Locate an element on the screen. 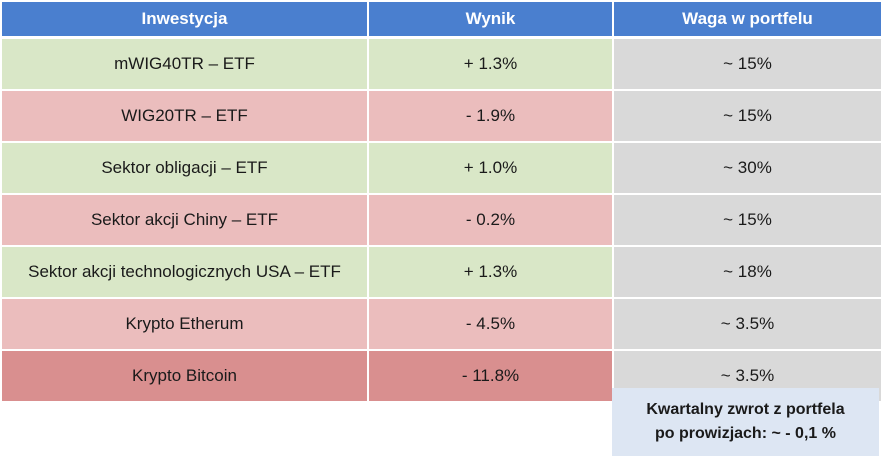  header-result: Wynik is located at coordinates (490, 19).